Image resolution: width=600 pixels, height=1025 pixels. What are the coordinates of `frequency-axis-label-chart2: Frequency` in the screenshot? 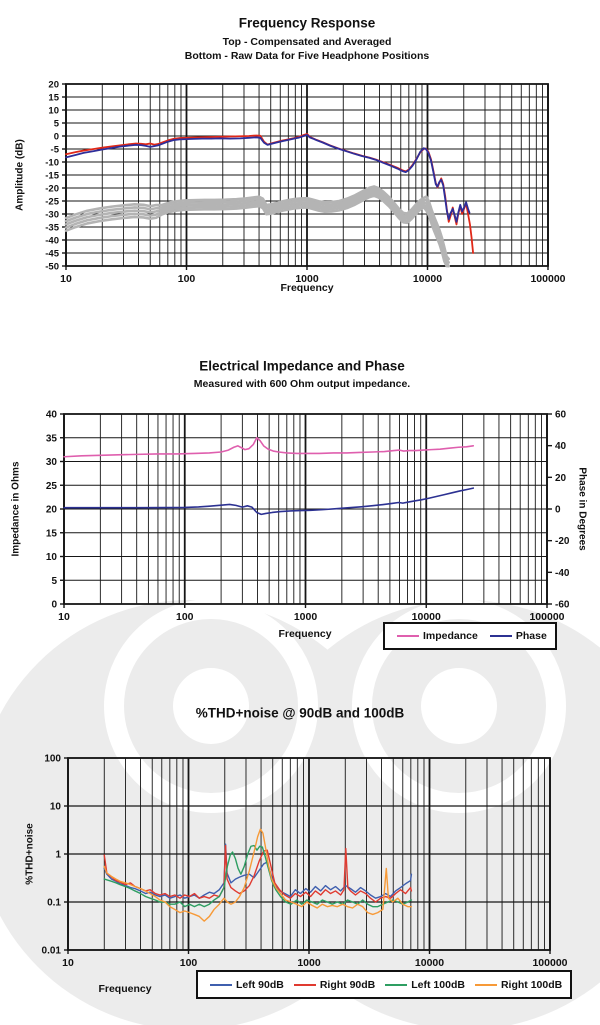 It's located at (305, 634).